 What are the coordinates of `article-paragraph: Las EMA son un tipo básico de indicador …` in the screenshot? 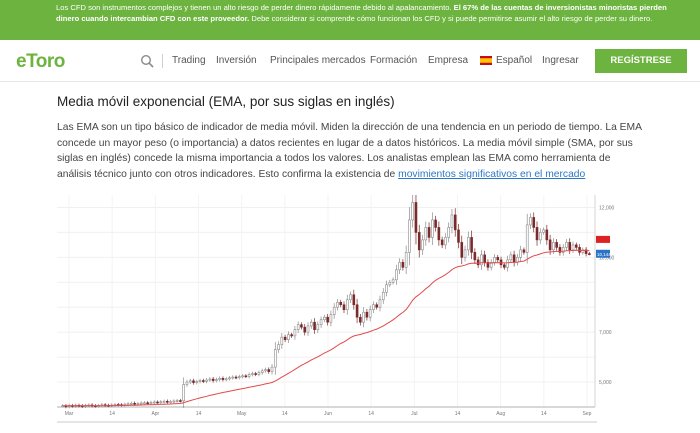 It's located at (352, 151).